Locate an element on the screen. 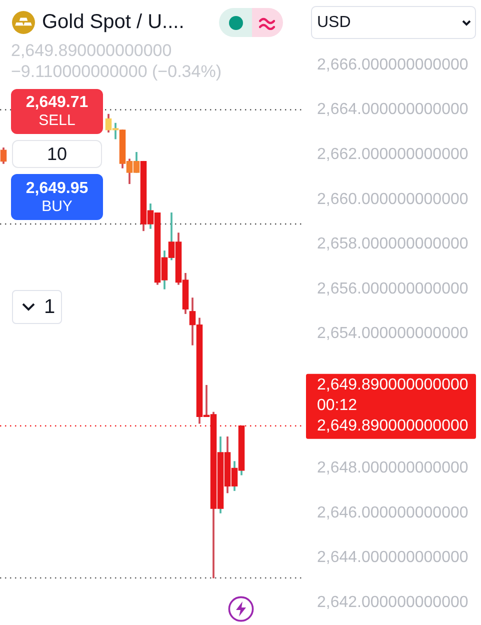 This screenshot has height=625, width=481. interval-dropdown: 1 is located at coordinates (37, 307).